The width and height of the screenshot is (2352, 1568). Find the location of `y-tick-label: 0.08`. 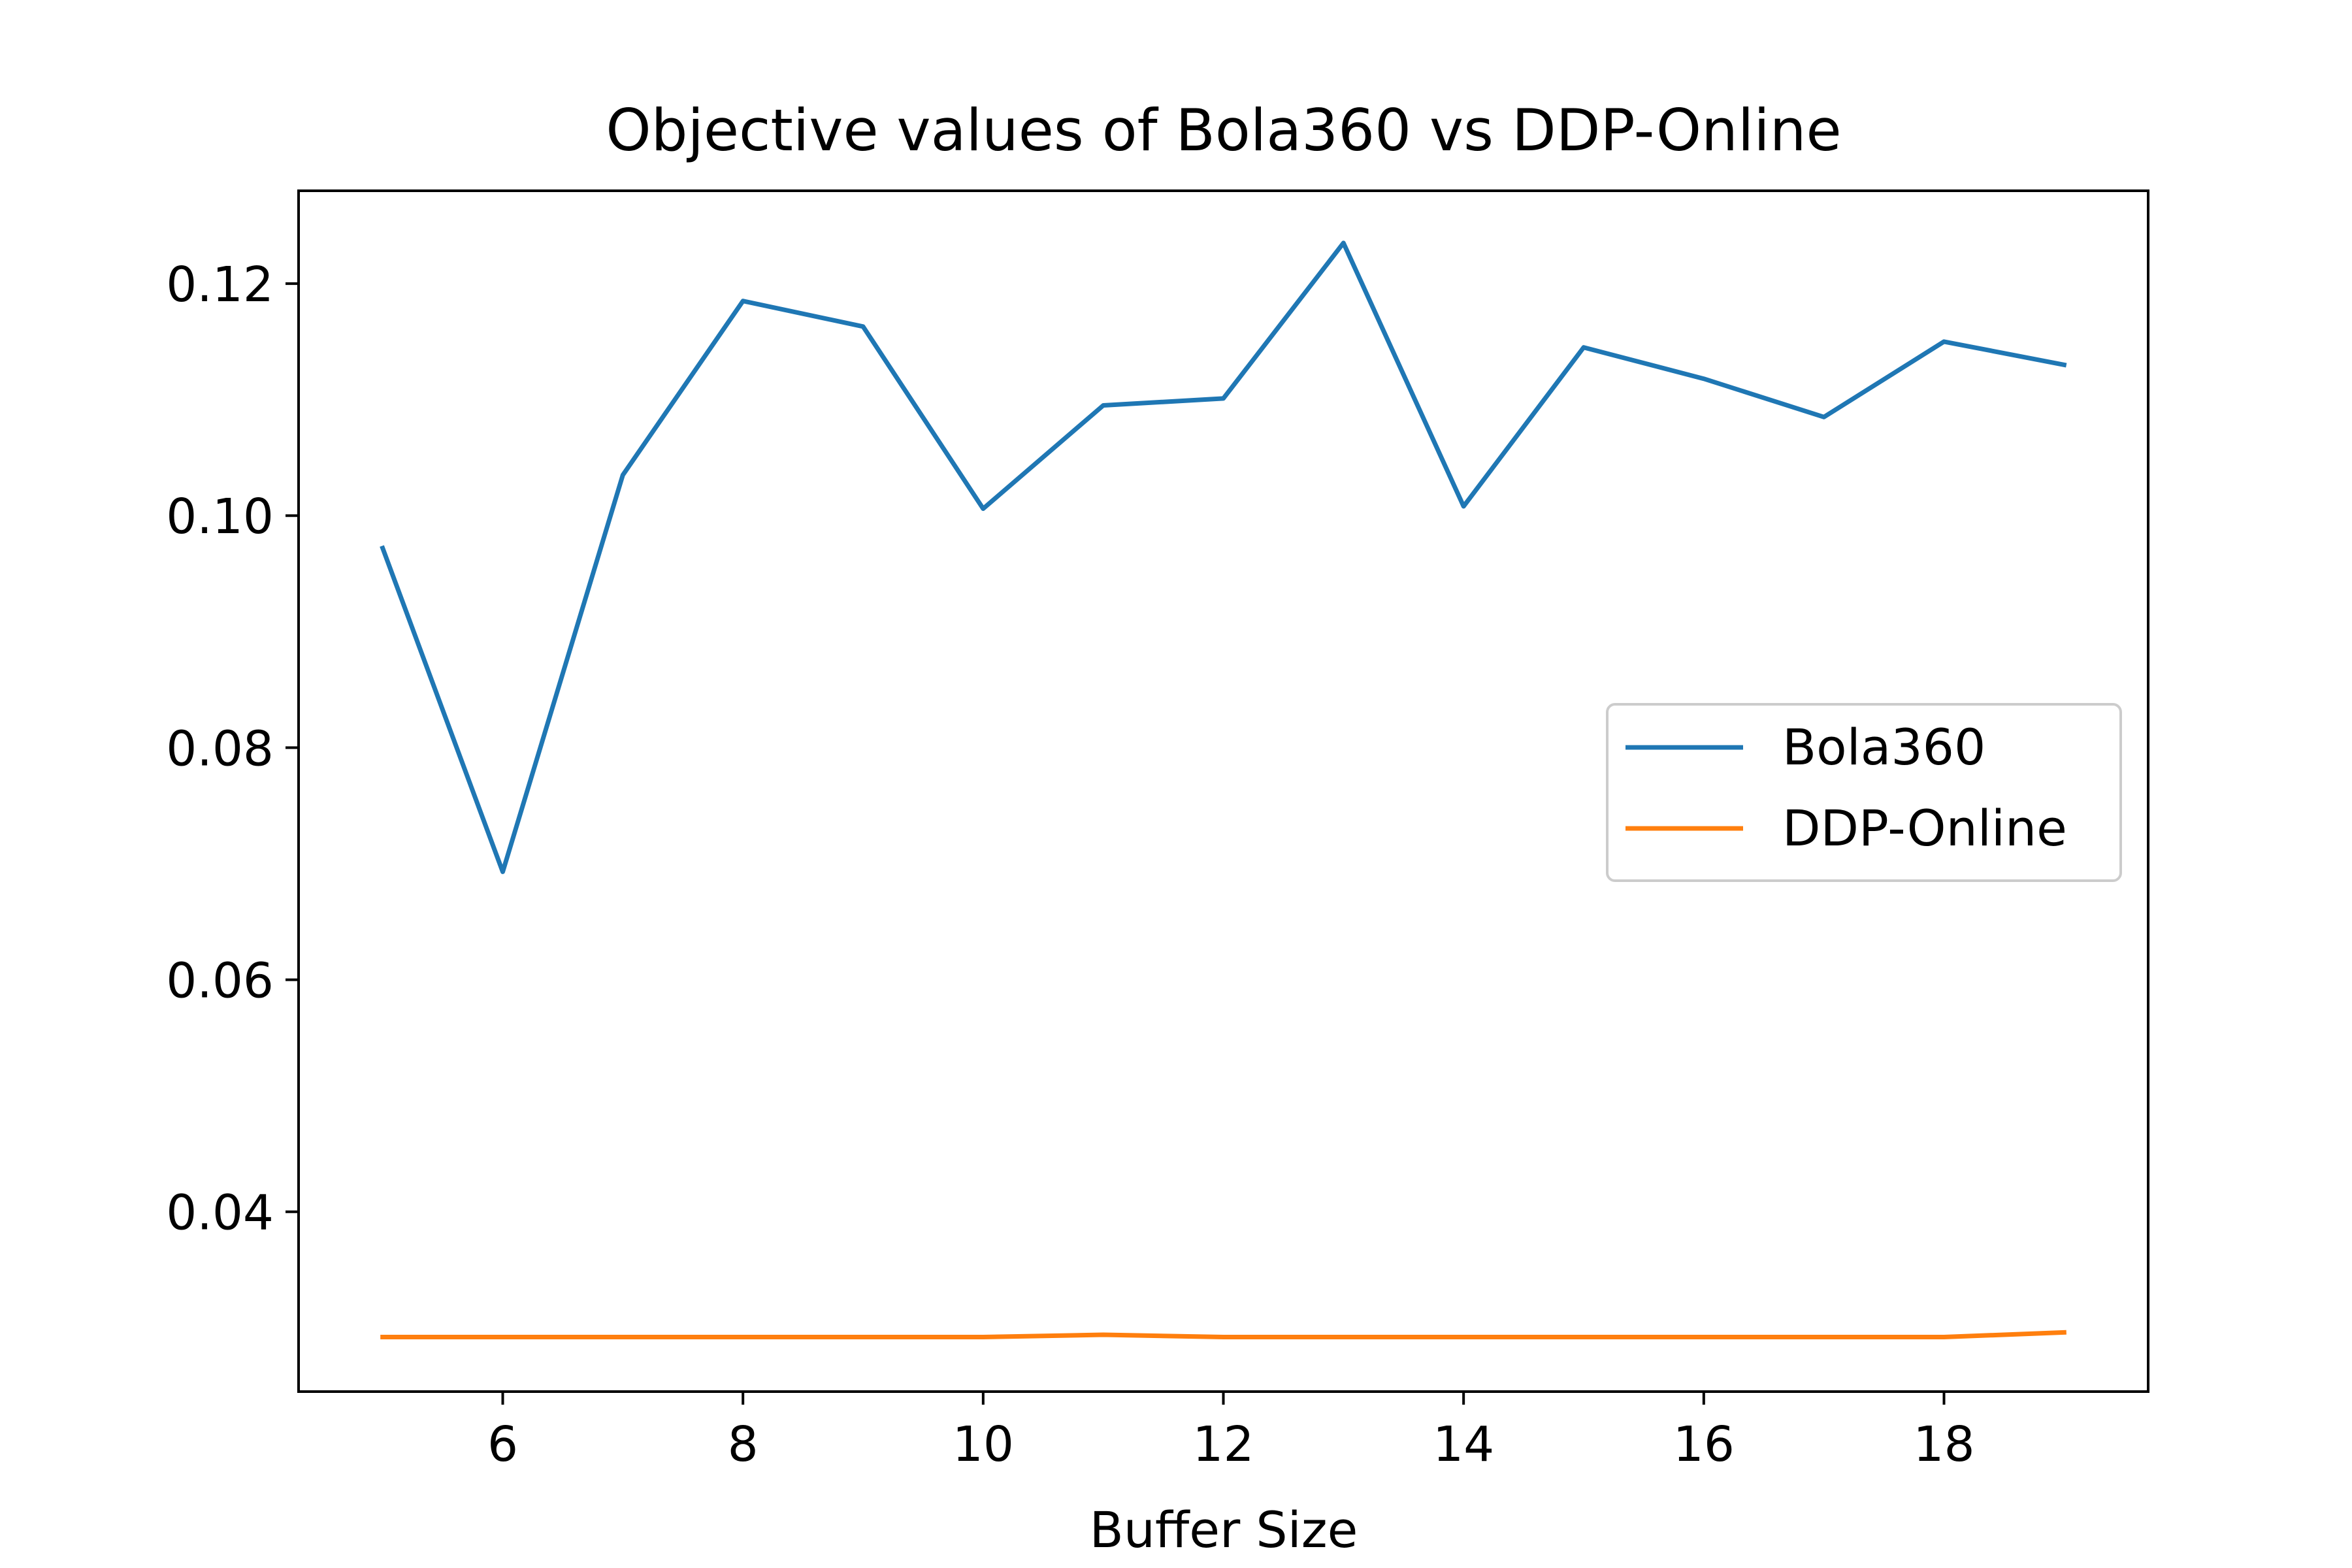

y-tick-label: 0.08 is located at coordinates (220, 749).